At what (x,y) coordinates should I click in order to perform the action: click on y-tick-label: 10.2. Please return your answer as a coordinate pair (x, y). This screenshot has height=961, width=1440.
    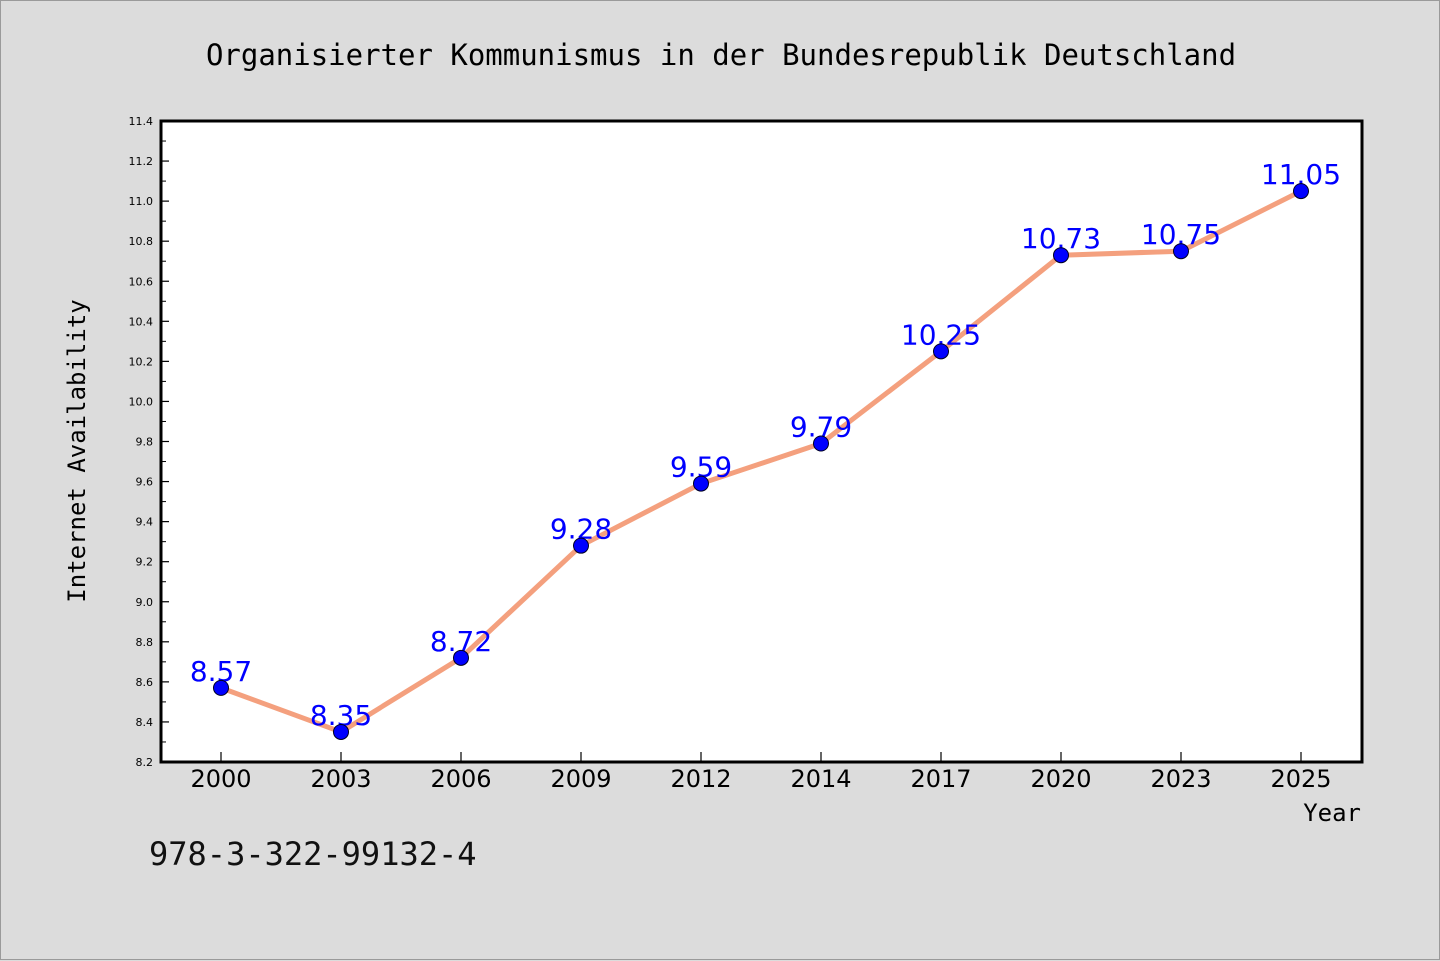
    Looking at the image, I should click on (141, 361).